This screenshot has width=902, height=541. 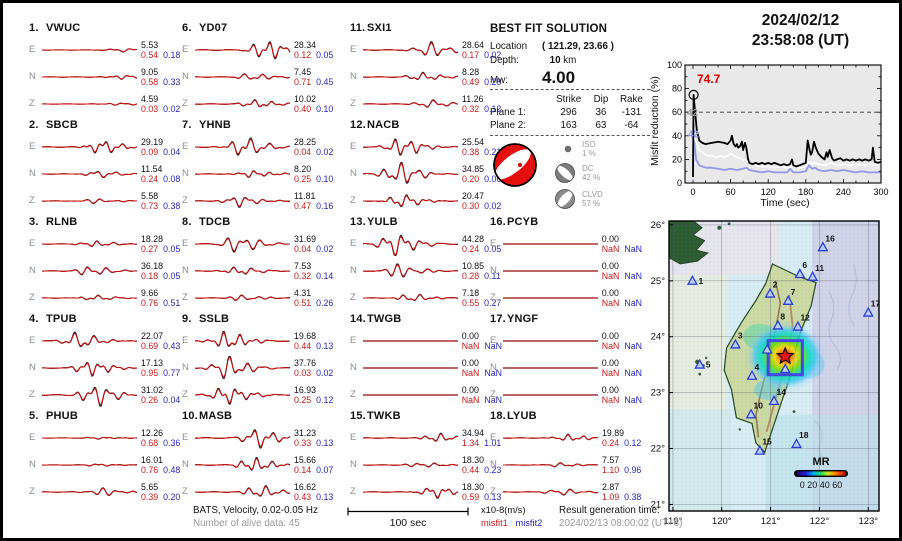 I want to click on event-datetime-title: 2024/02/12 23:58:08 (UT), so click(x=800, y=31).